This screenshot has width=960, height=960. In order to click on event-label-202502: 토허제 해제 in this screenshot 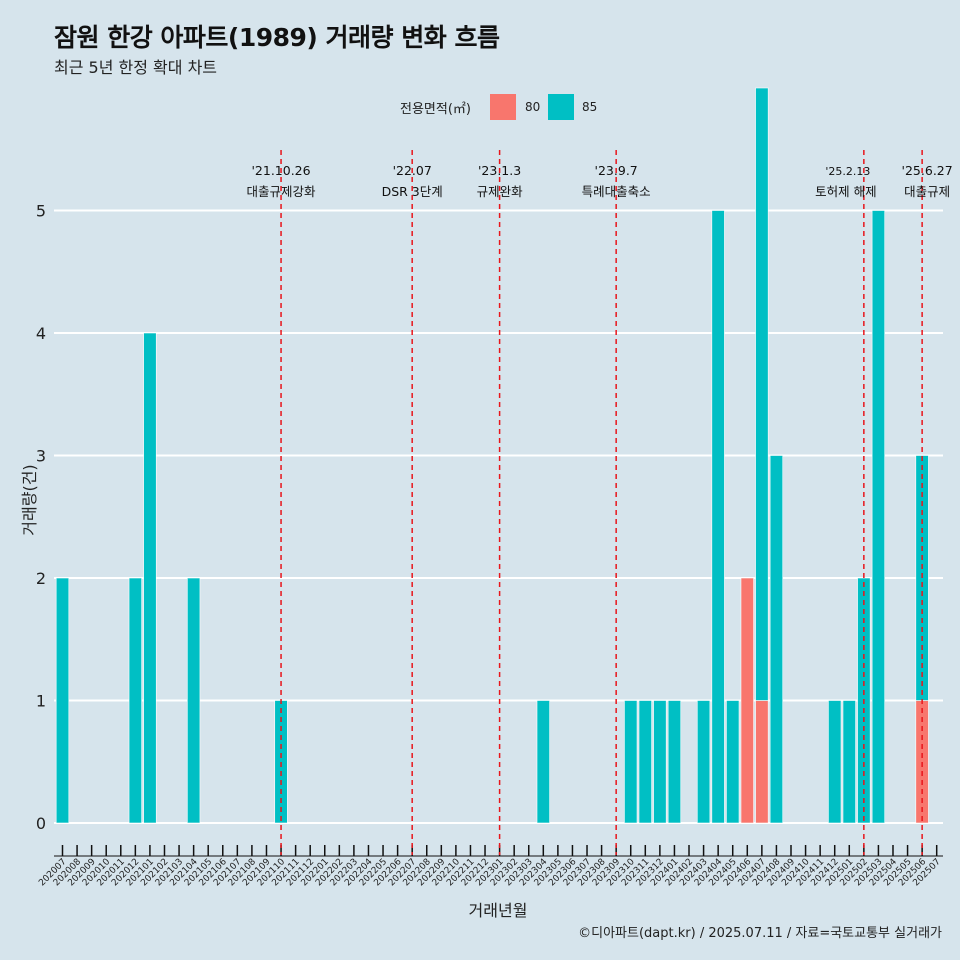, I will do `click(845, 191)`.